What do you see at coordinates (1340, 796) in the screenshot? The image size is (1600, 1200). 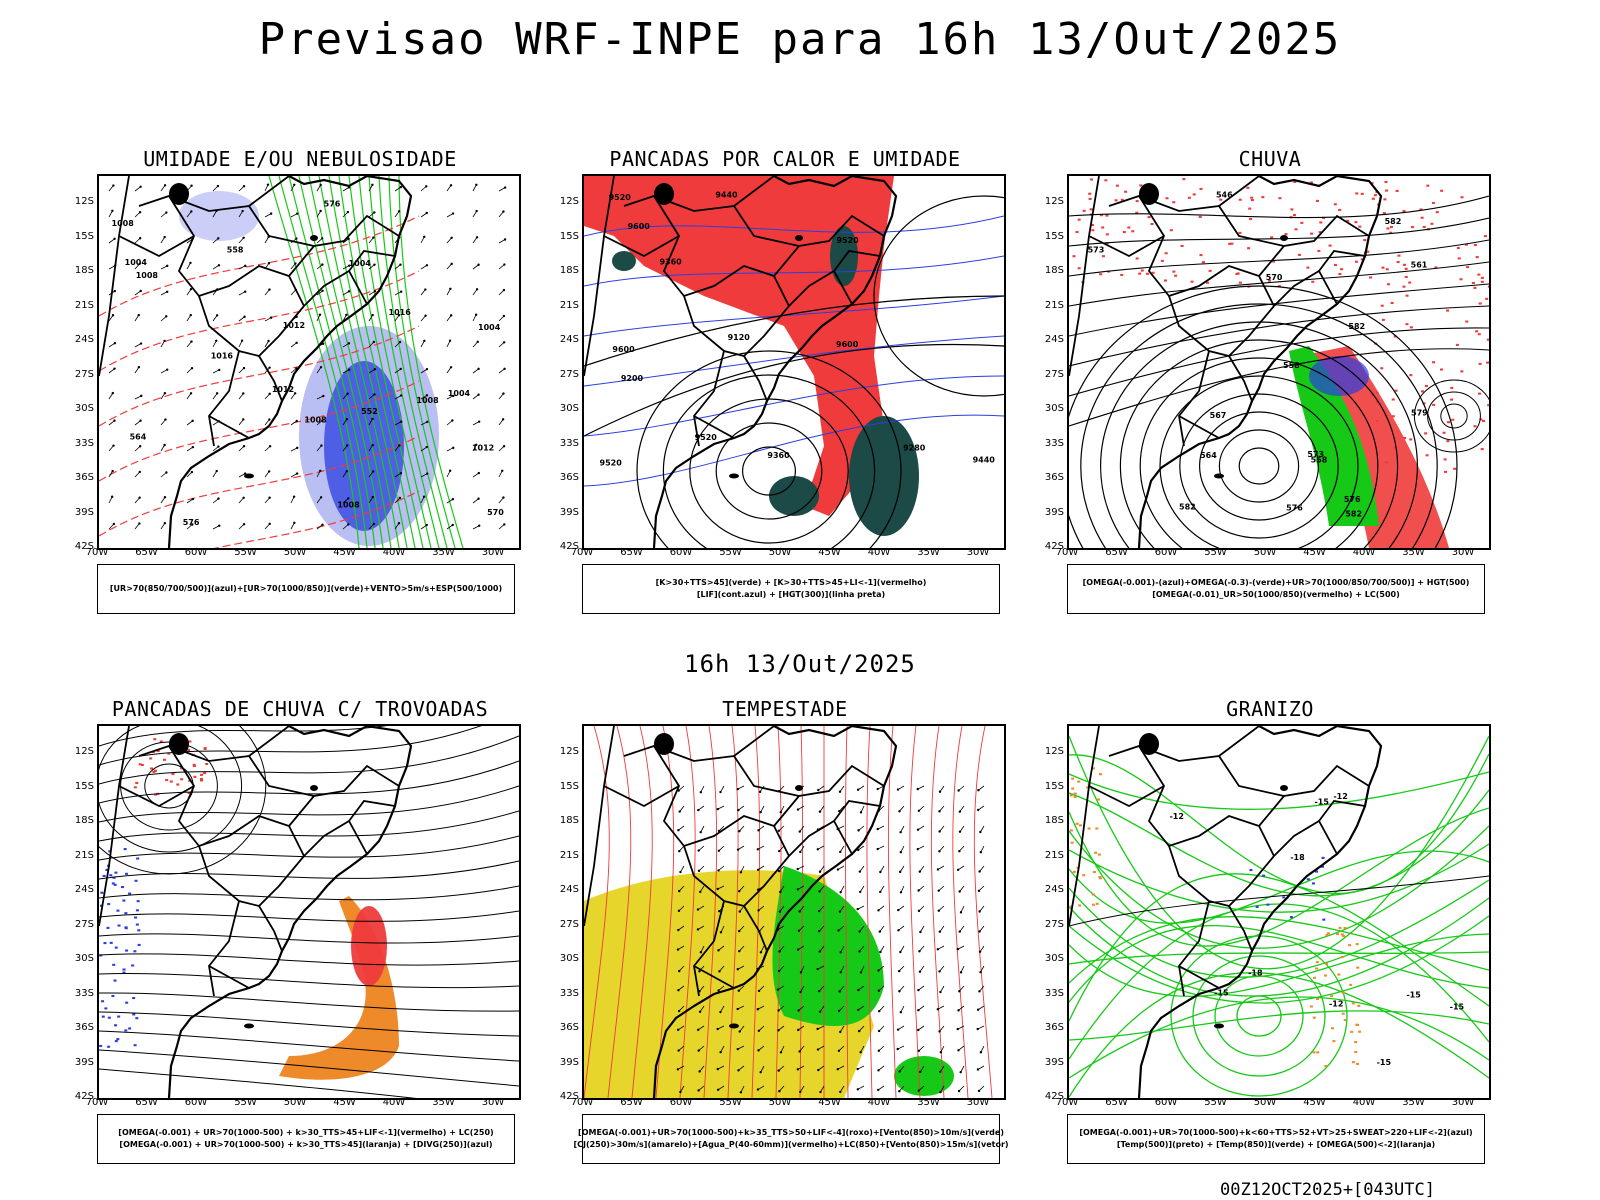 I see `contour-label: -12` at bounding box center [1340, 796].